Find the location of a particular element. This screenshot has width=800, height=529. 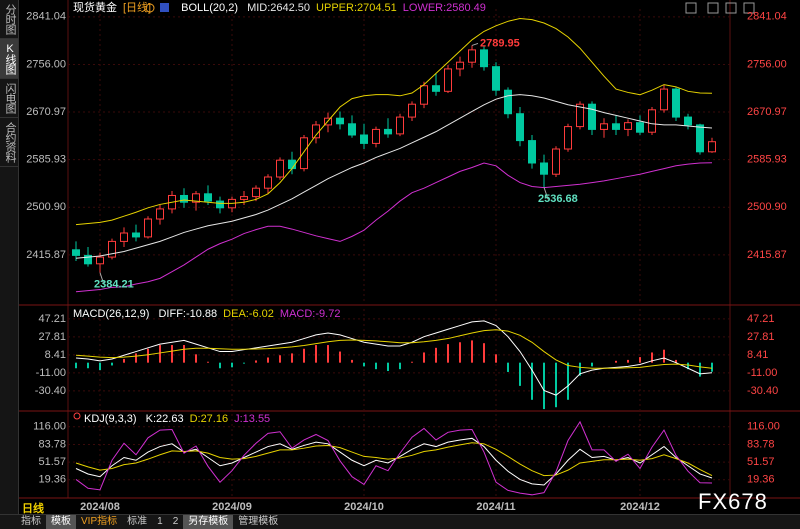

kdj-header: KDJ(9,3,3) K:22.63 D:27.16 J:13.55 is located at coordinates (180, 419).